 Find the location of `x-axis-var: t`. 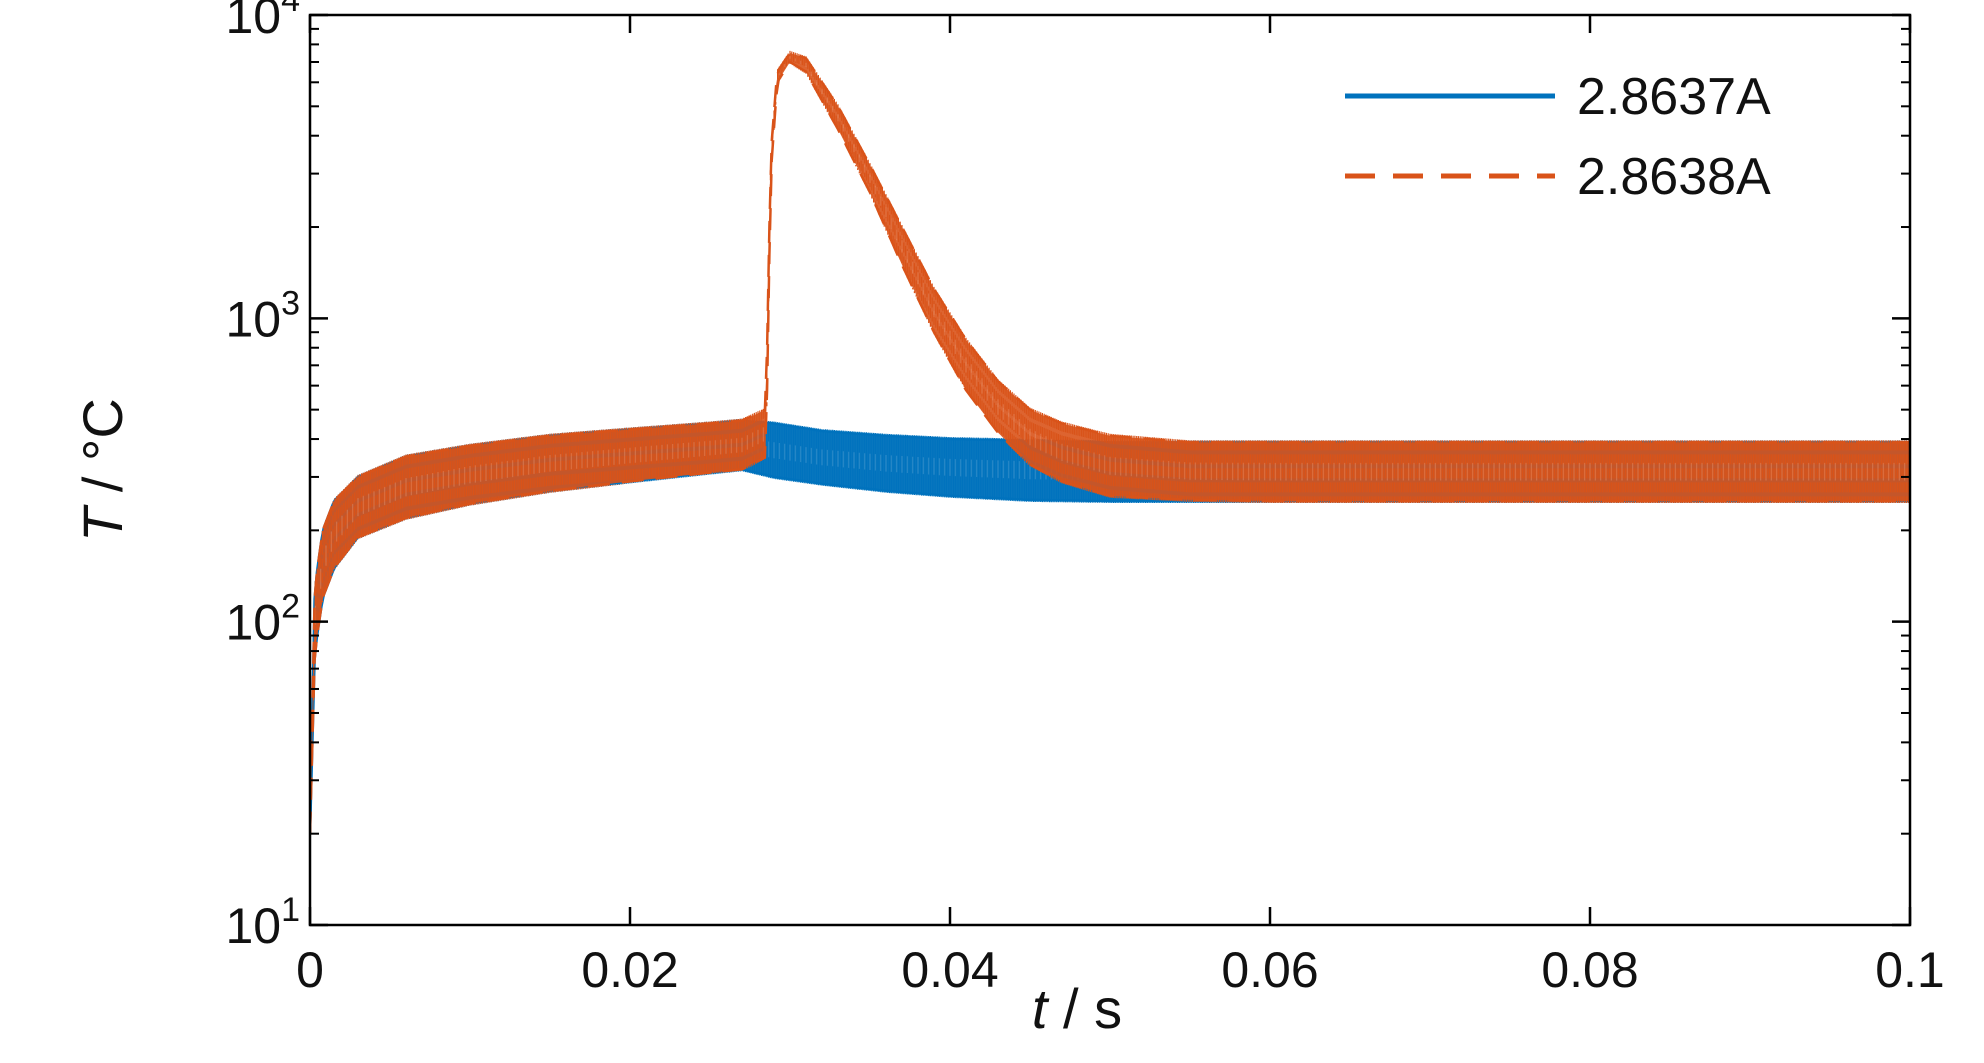

x-axis-var: t is located at coordinates (1041, 1008).